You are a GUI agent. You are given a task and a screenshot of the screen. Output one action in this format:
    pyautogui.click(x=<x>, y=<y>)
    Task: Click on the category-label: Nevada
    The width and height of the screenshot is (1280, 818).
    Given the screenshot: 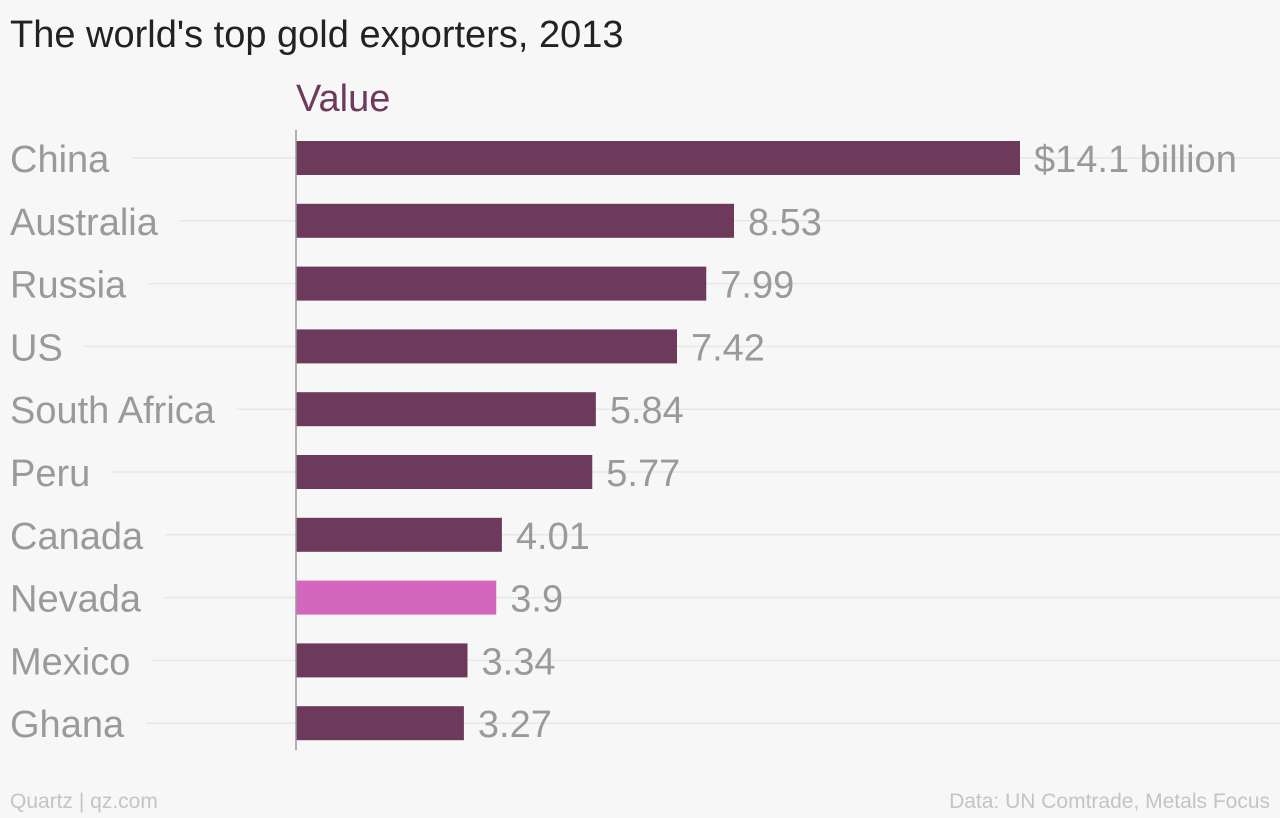 What is the action you would take?
    pyautogui.click(x=76, y=600)
    